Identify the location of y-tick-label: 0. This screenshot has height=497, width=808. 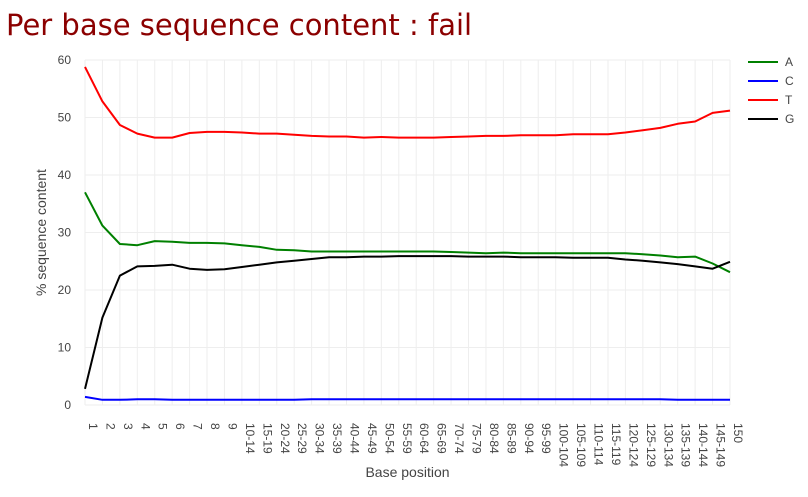
(67, 405).